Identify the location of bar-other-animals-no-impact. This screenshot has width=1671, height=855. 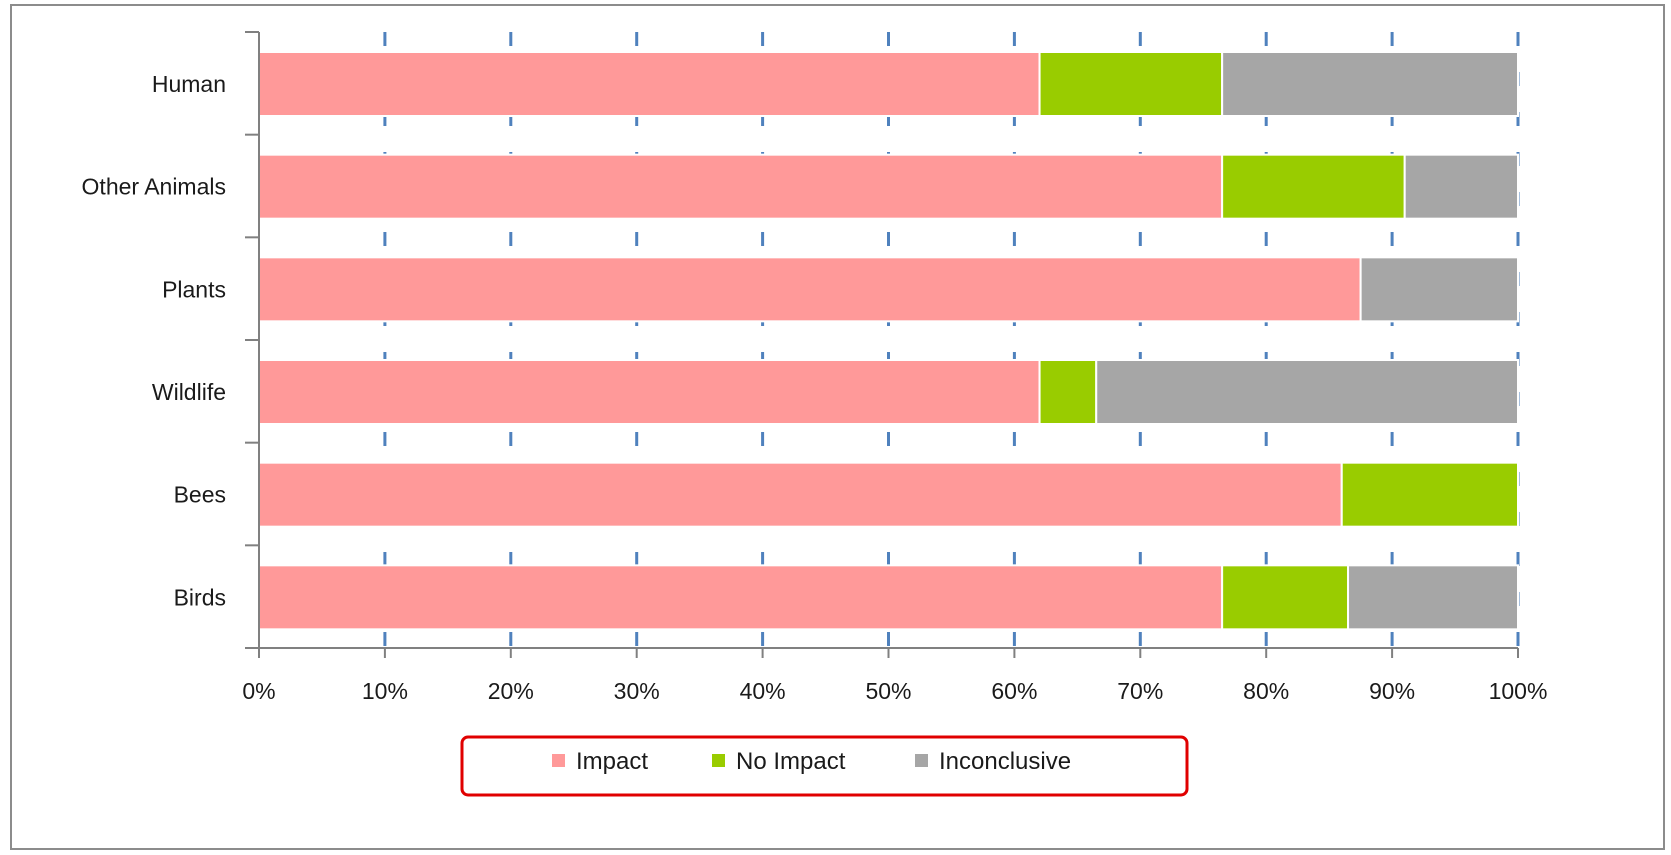
(1313, 186).